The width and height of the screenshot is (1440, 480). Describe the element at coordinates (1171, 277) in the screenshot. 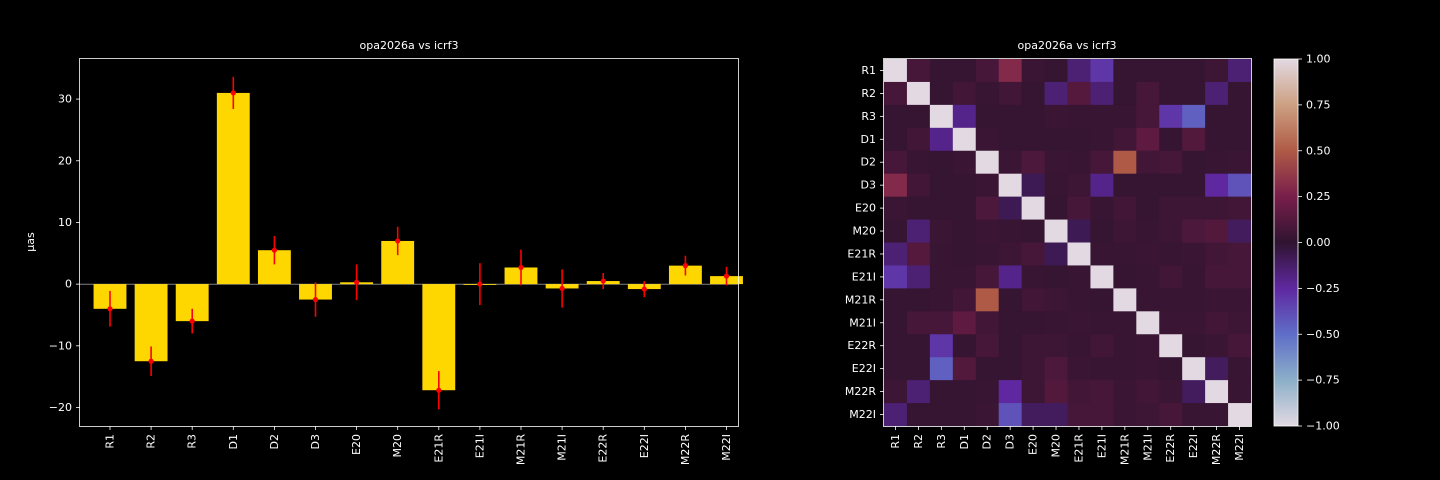

I see `heatmap-cell-E21I-E22R` at that location.